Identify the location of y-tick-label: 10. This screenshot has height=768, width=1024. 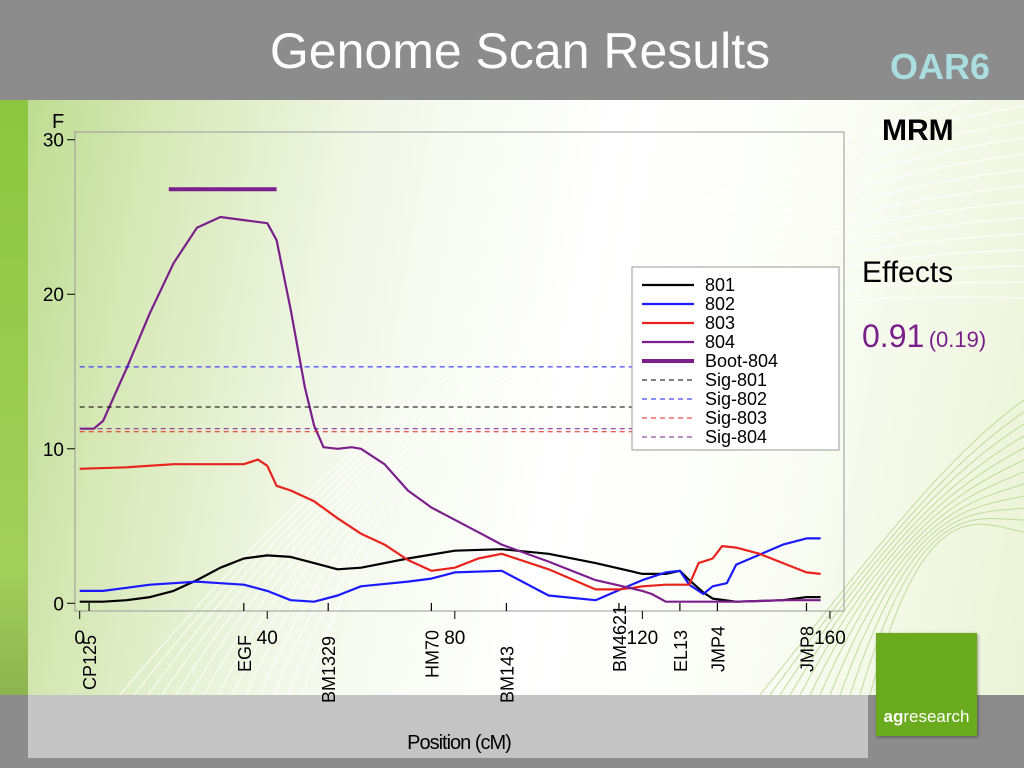
(53, 450).